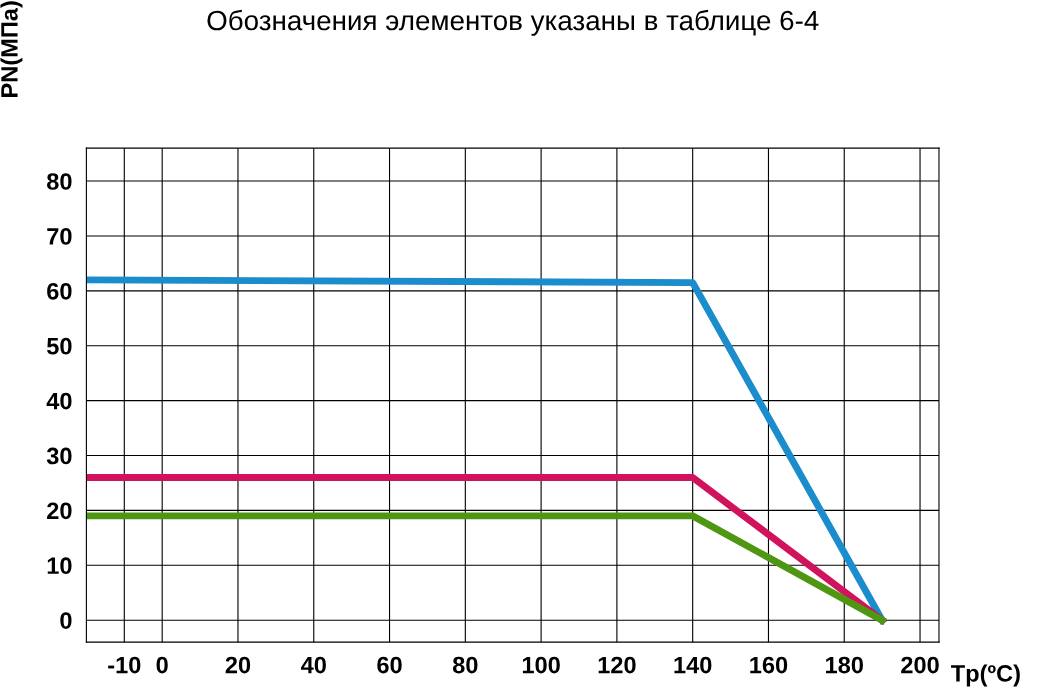 Image resolution: width=1041 pixels, height=689 pixels. Describe the element at coordinates (66, 620) in the screenshot. I see `y-tick-label: 0` at that location.